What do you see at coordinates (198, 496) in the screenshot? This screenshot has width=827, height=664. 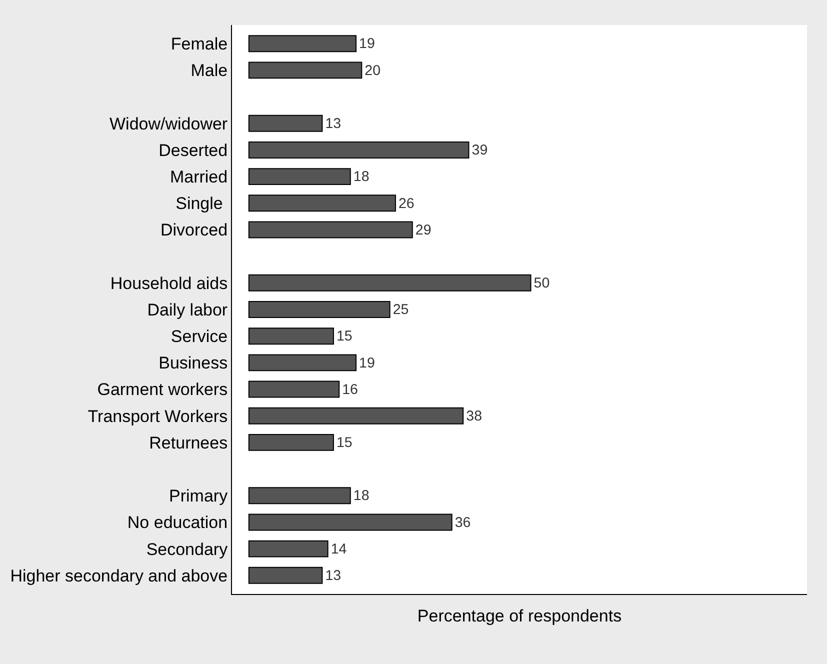 I see `y-tick-label: Primary` at bounding box center [198, 496].